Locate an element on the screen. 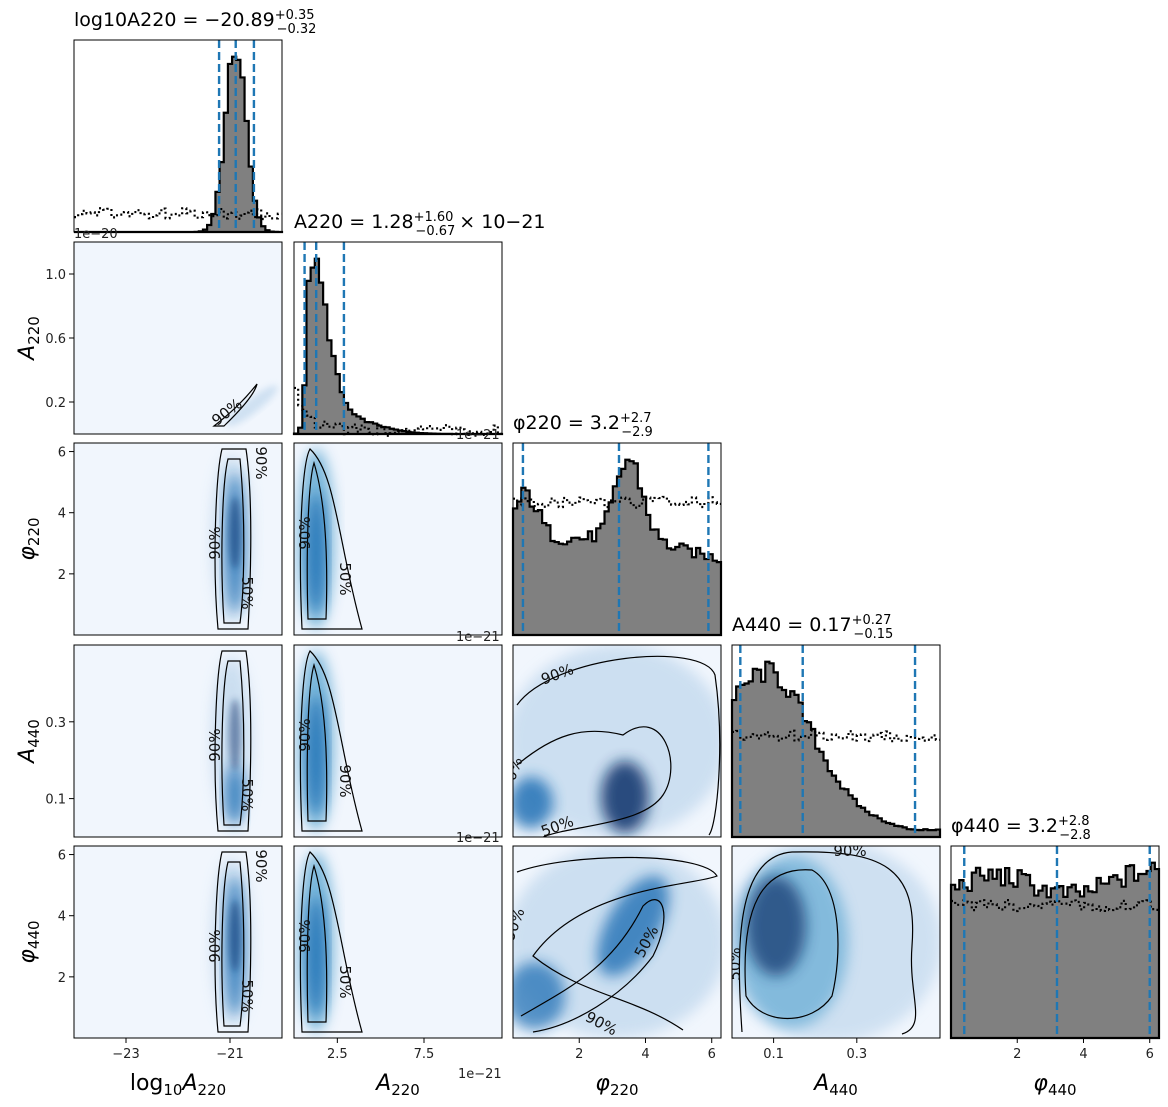  panel-content: 90% is located at coordinates (178, 338).